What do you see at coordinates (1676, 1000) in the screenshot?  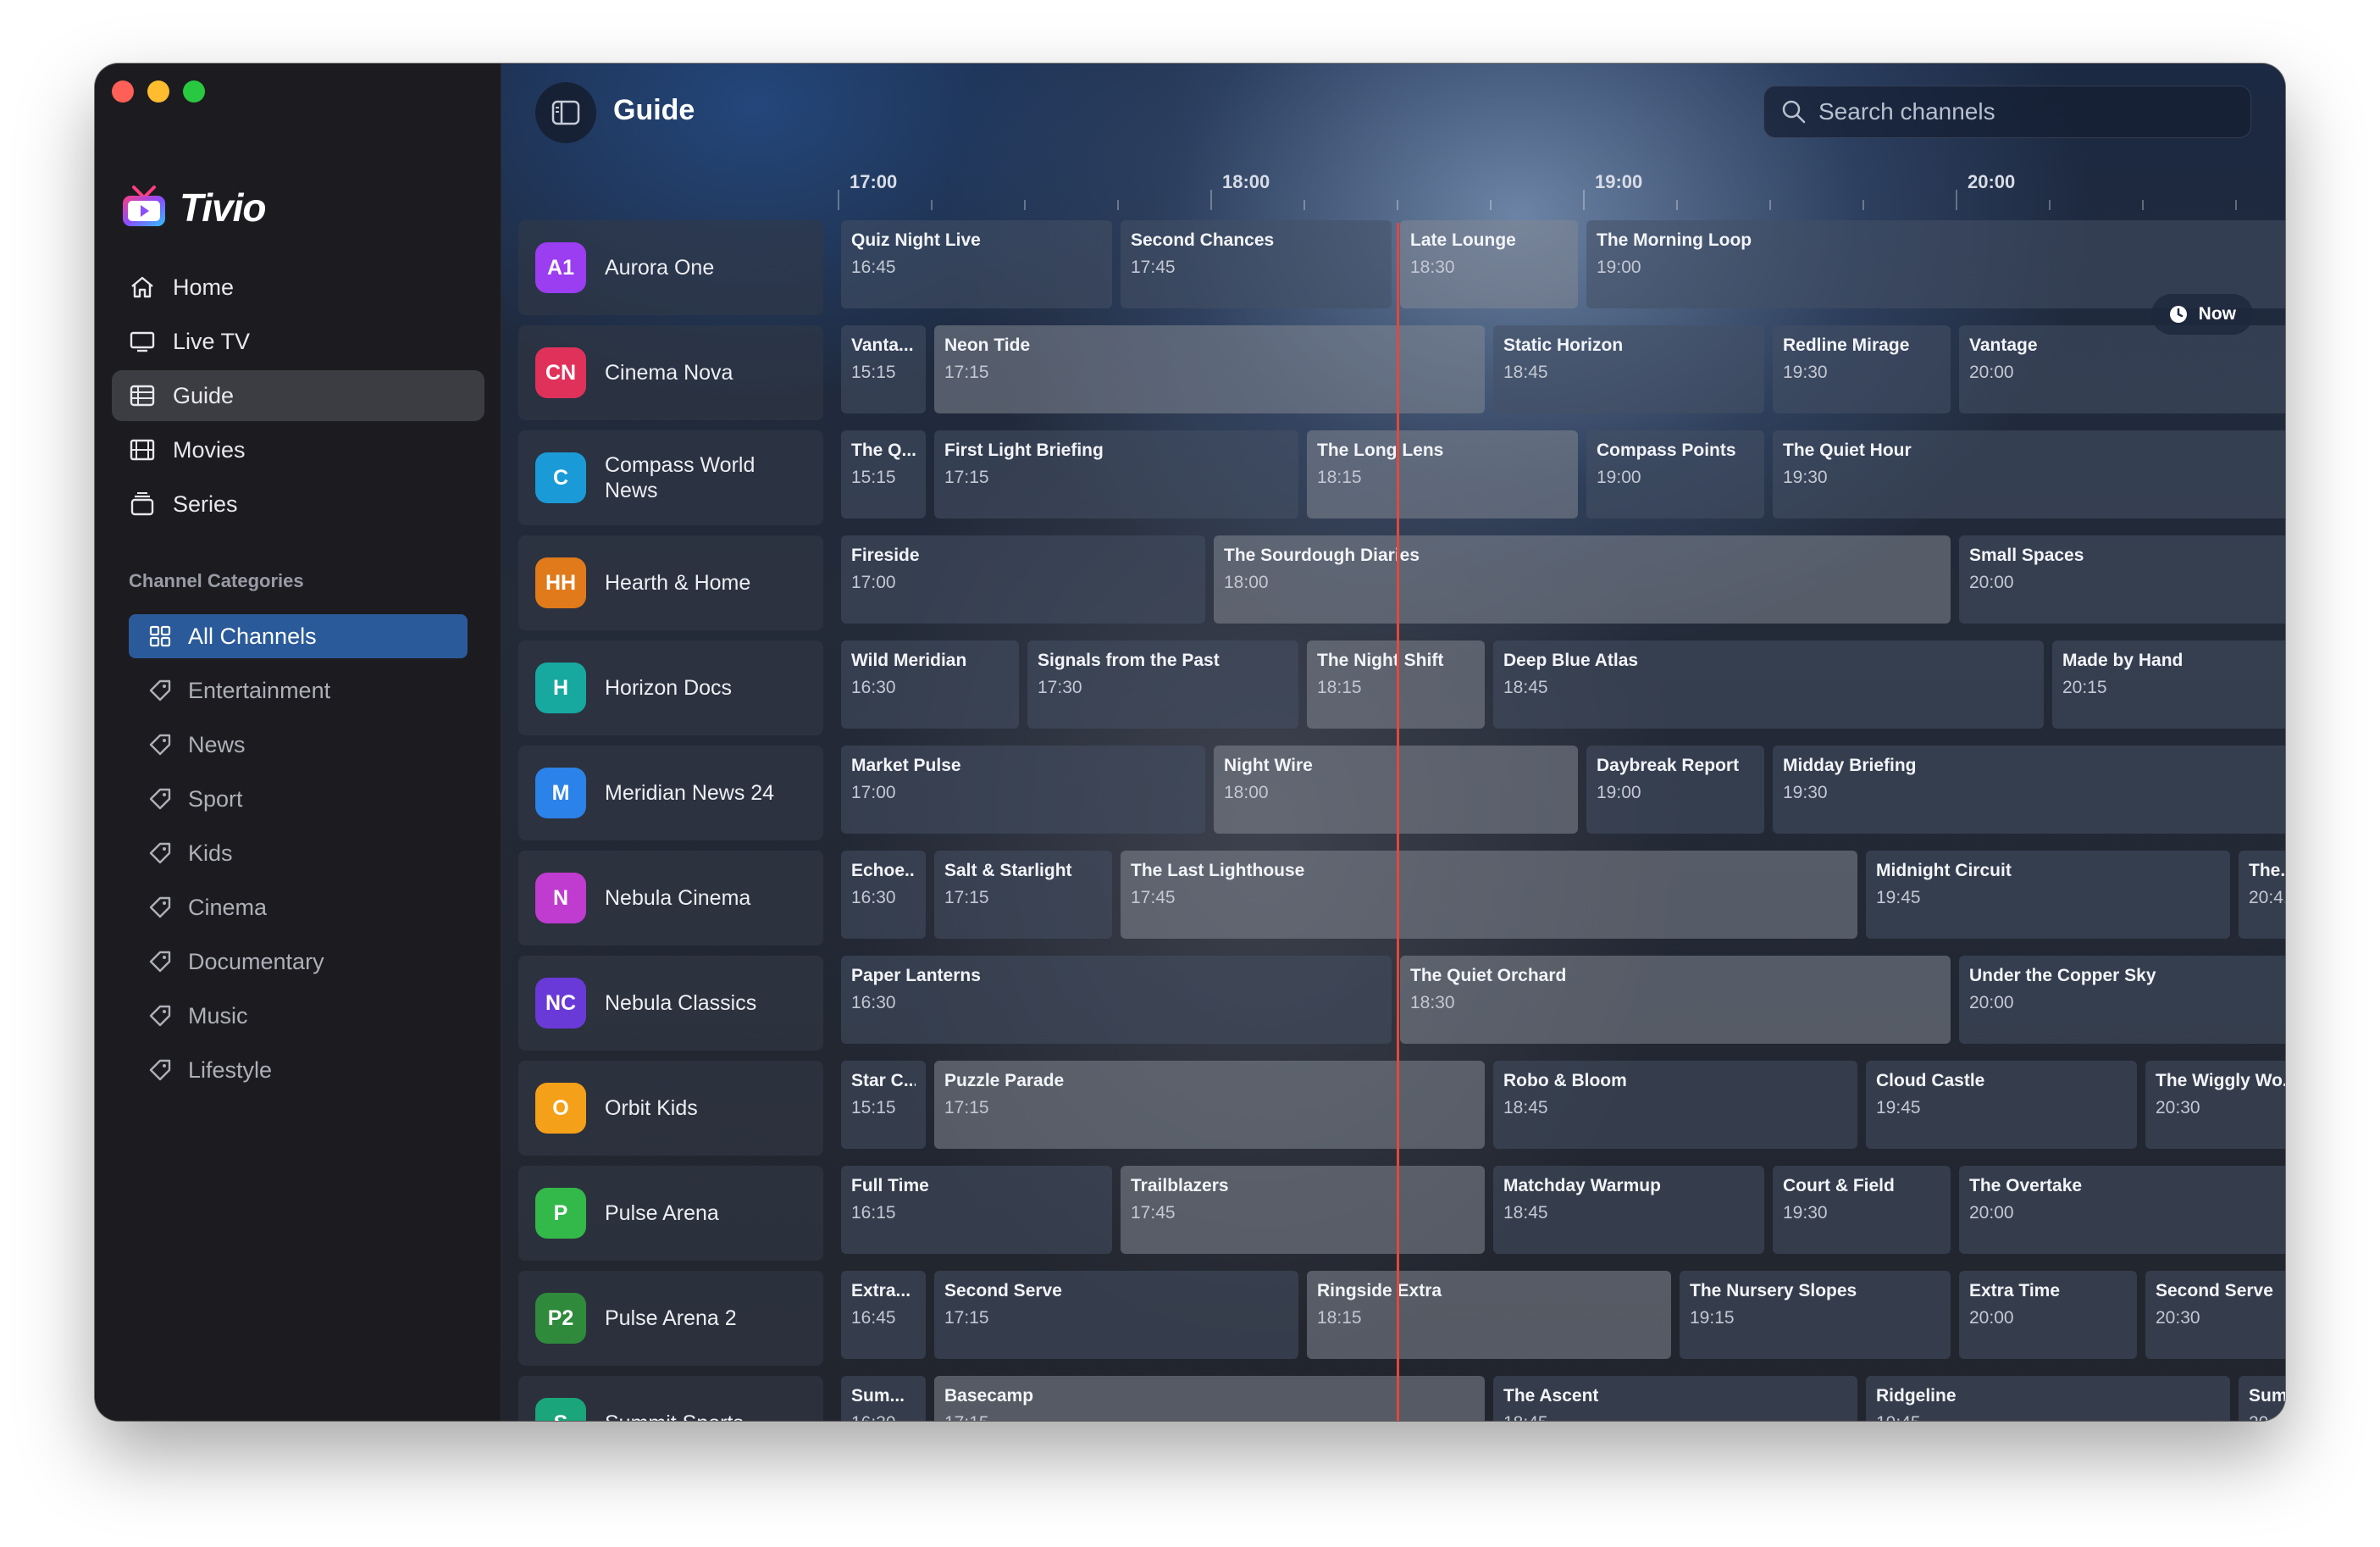 I see `program-cell: The Quiet Orchard 18:30` at bounding box center [1676, 1000].